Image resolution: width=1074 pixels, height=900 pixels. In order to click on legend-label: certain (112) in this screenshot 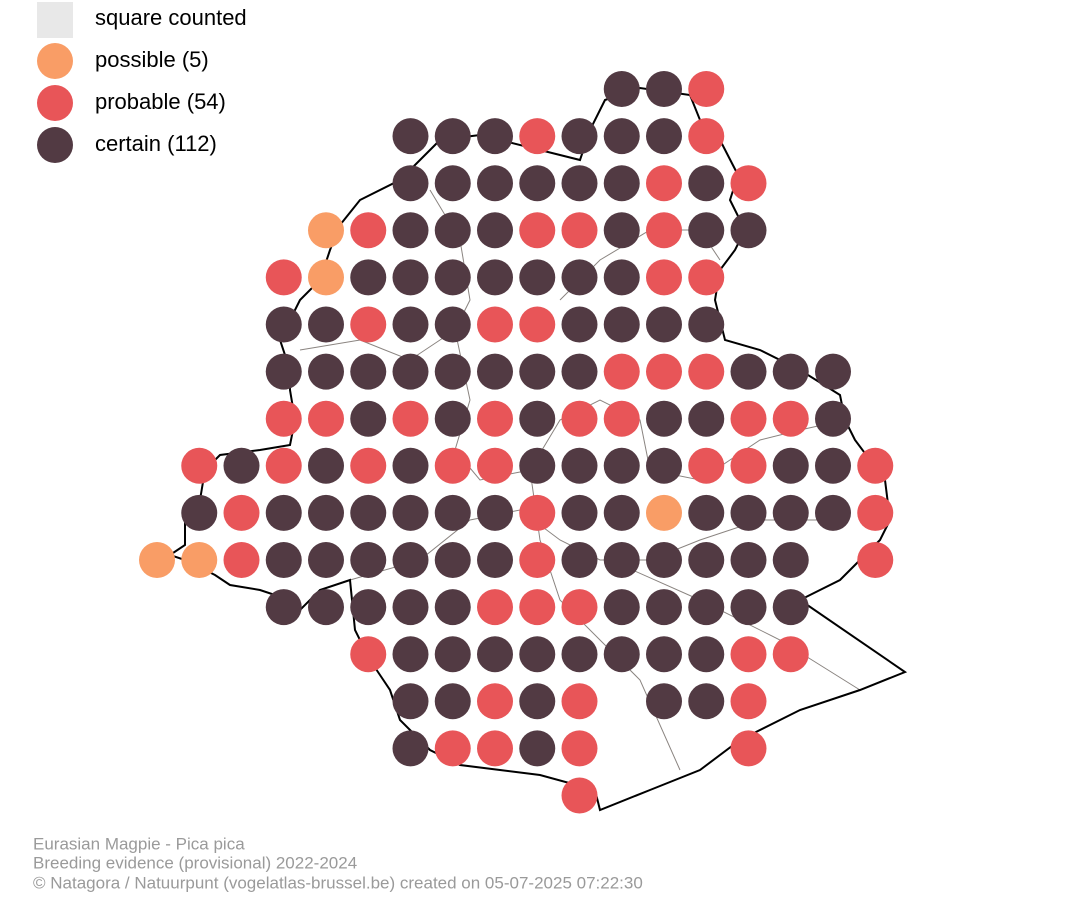, I will do `click(156, 143)`.